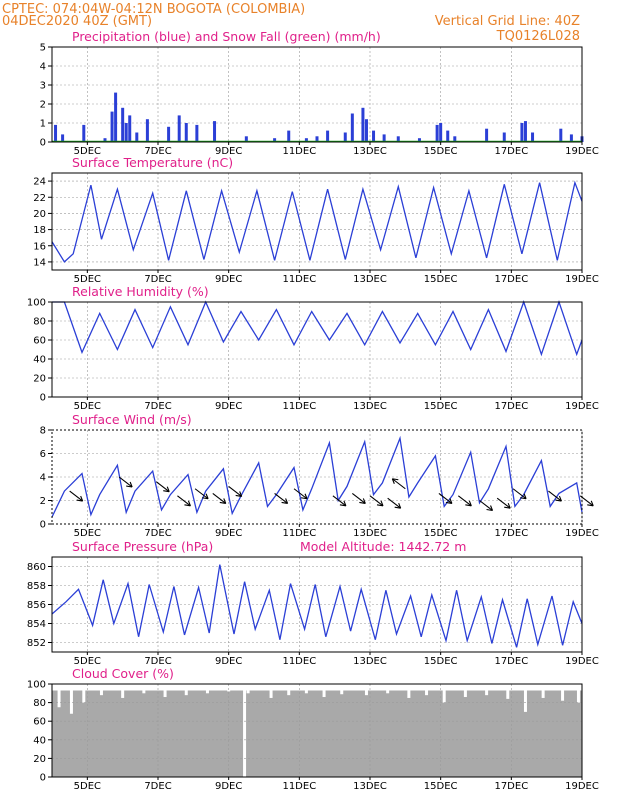  What do you see at coordinates (39, 732) in the screenshot?
I see `cloud-y-axis: 0 20 40 60 80 100` at bounding box center [39, 732].